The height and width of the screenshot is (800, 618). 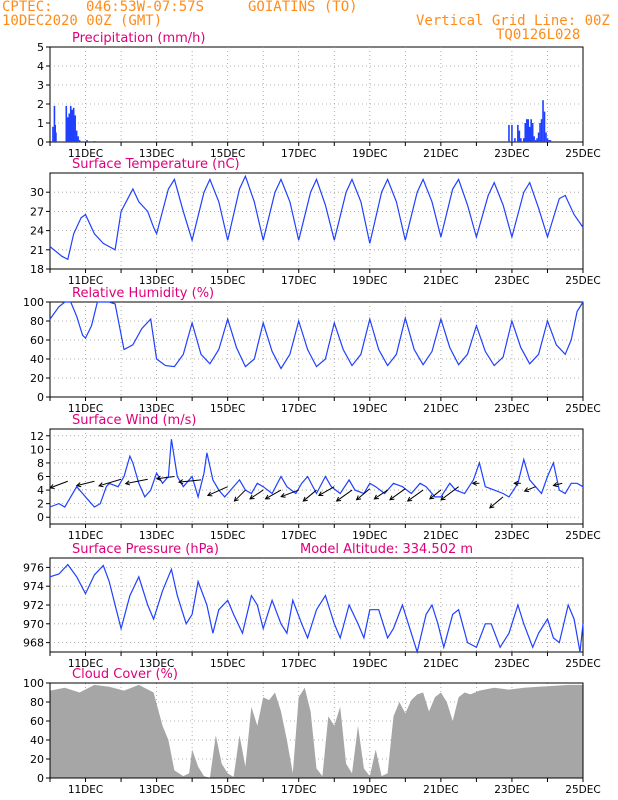 What do you see at coordinates (37, 192) in the screenshot?
I see `y-tick-label: 30` at bounding box center [37, 192].